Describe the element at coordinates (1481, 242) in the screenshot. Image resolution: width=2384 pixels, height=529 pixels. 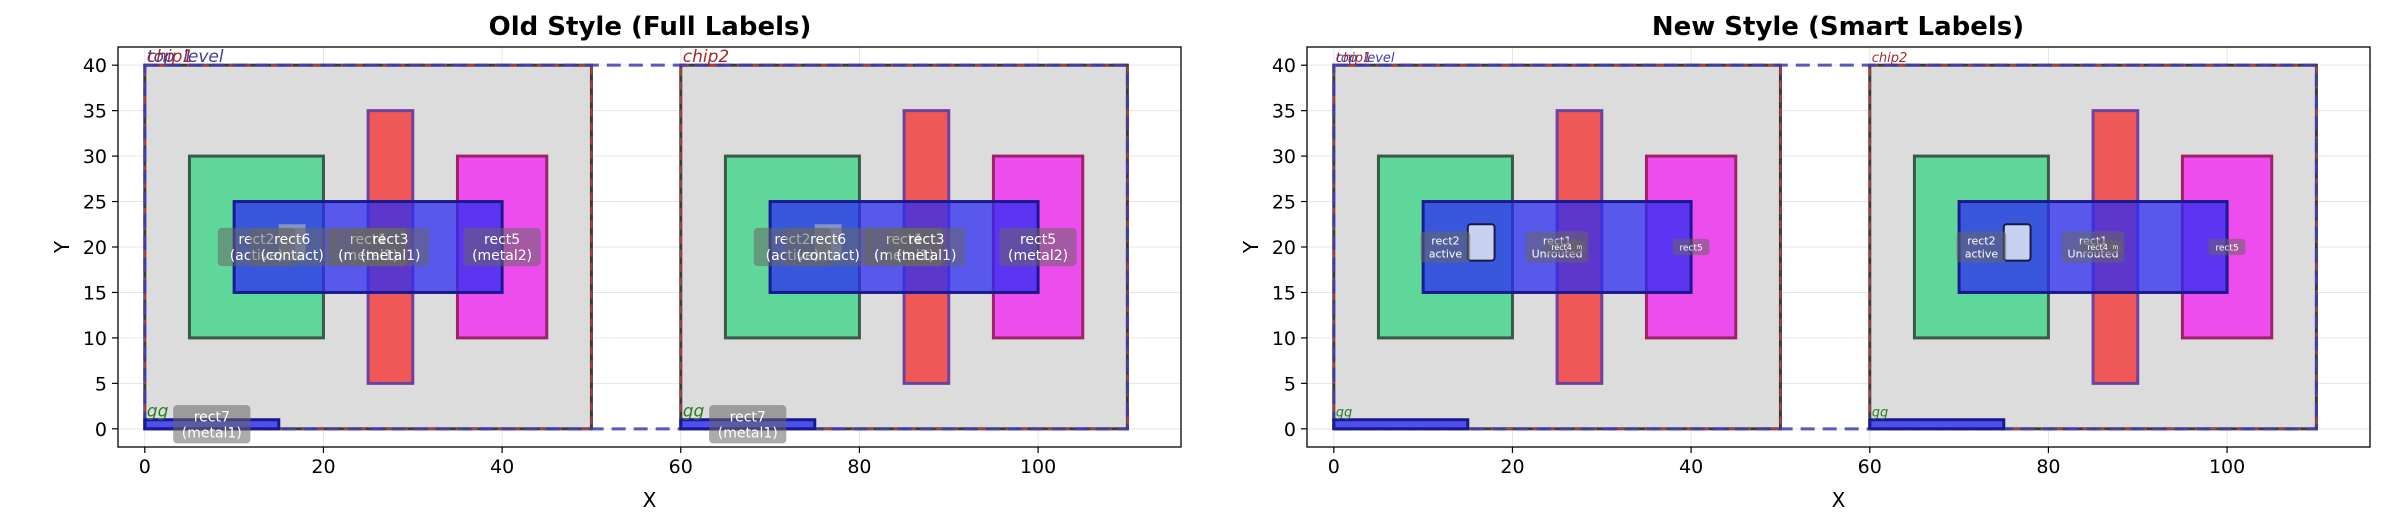
I see `shape-rect6` at that location.